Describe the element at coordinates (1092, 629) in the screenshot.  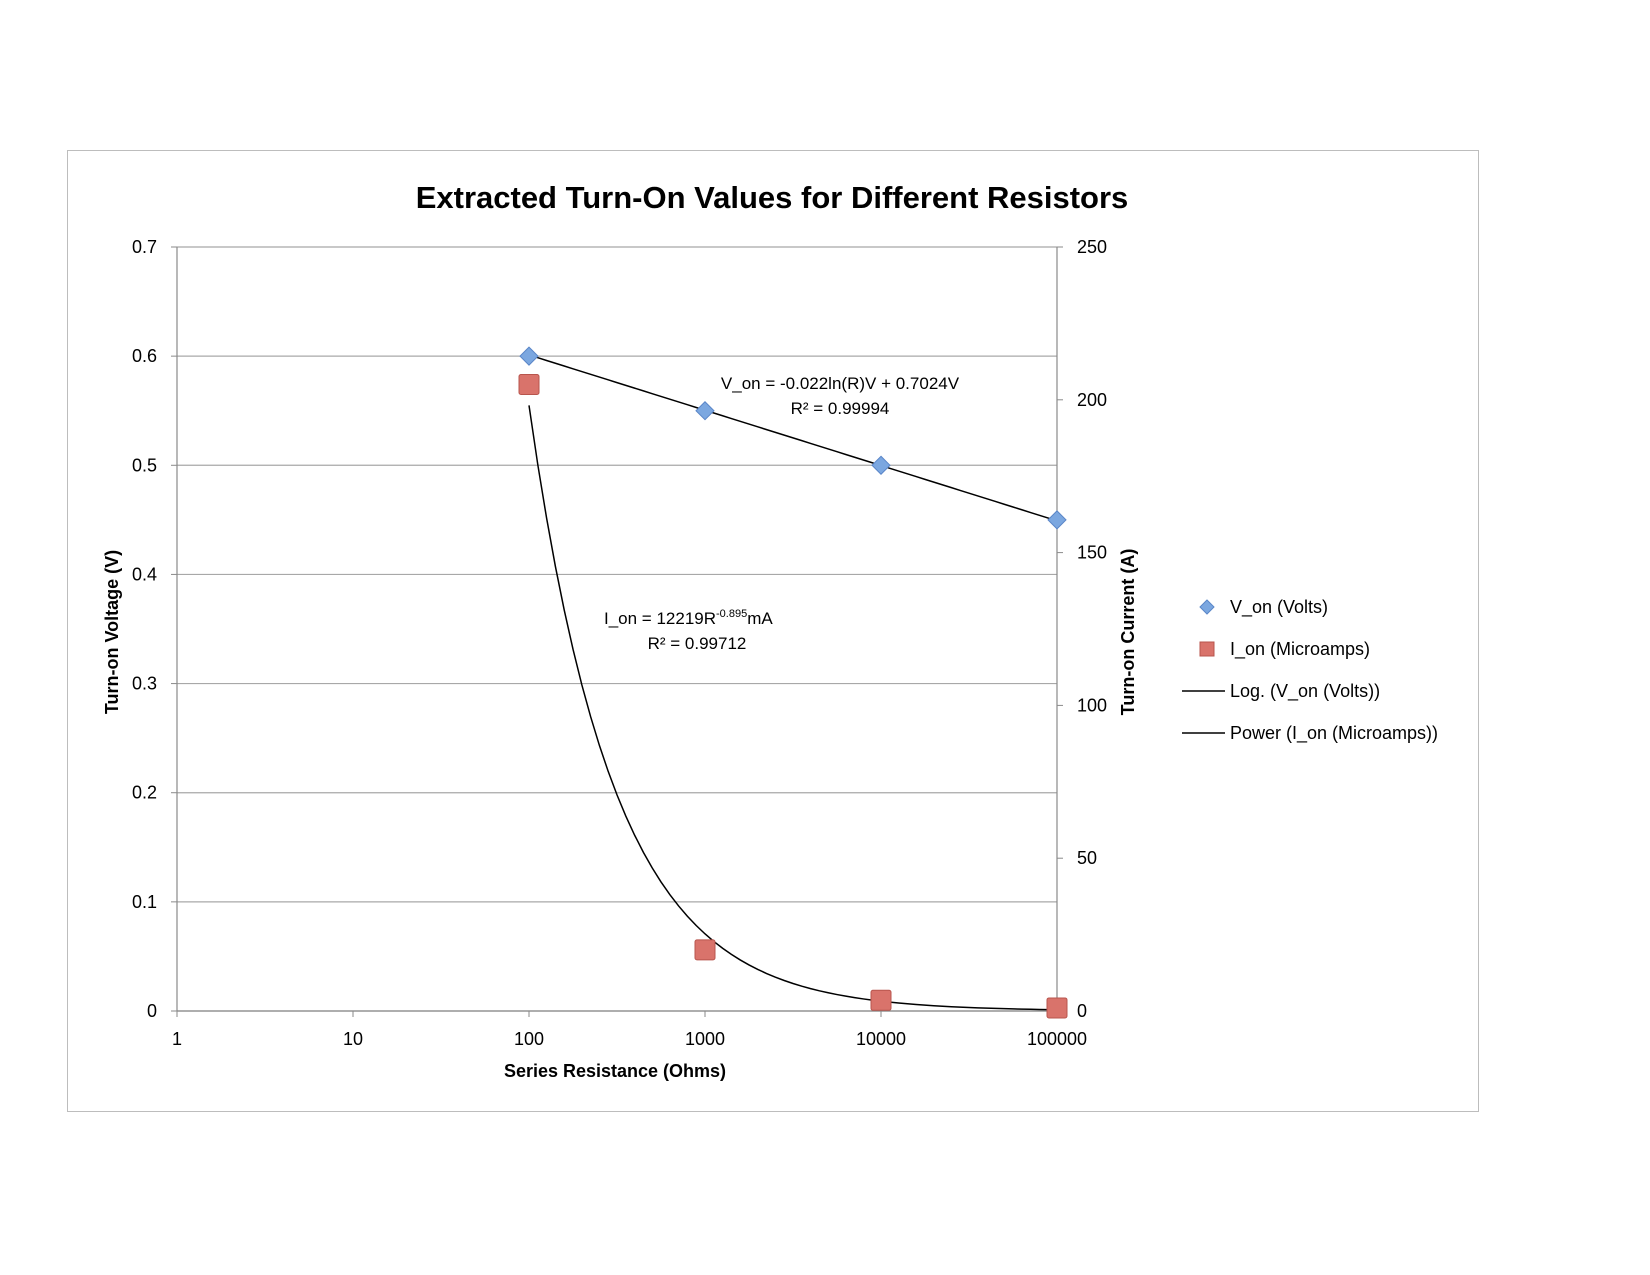
I see `y-right-tick-labels: 0 50 100 150 200 250` at that location.